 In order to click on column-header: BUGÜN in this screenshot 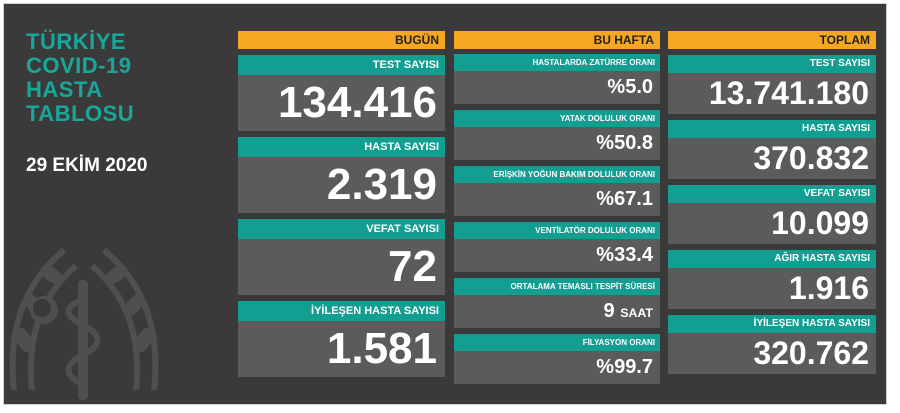, I will do `click(341, 40)`.